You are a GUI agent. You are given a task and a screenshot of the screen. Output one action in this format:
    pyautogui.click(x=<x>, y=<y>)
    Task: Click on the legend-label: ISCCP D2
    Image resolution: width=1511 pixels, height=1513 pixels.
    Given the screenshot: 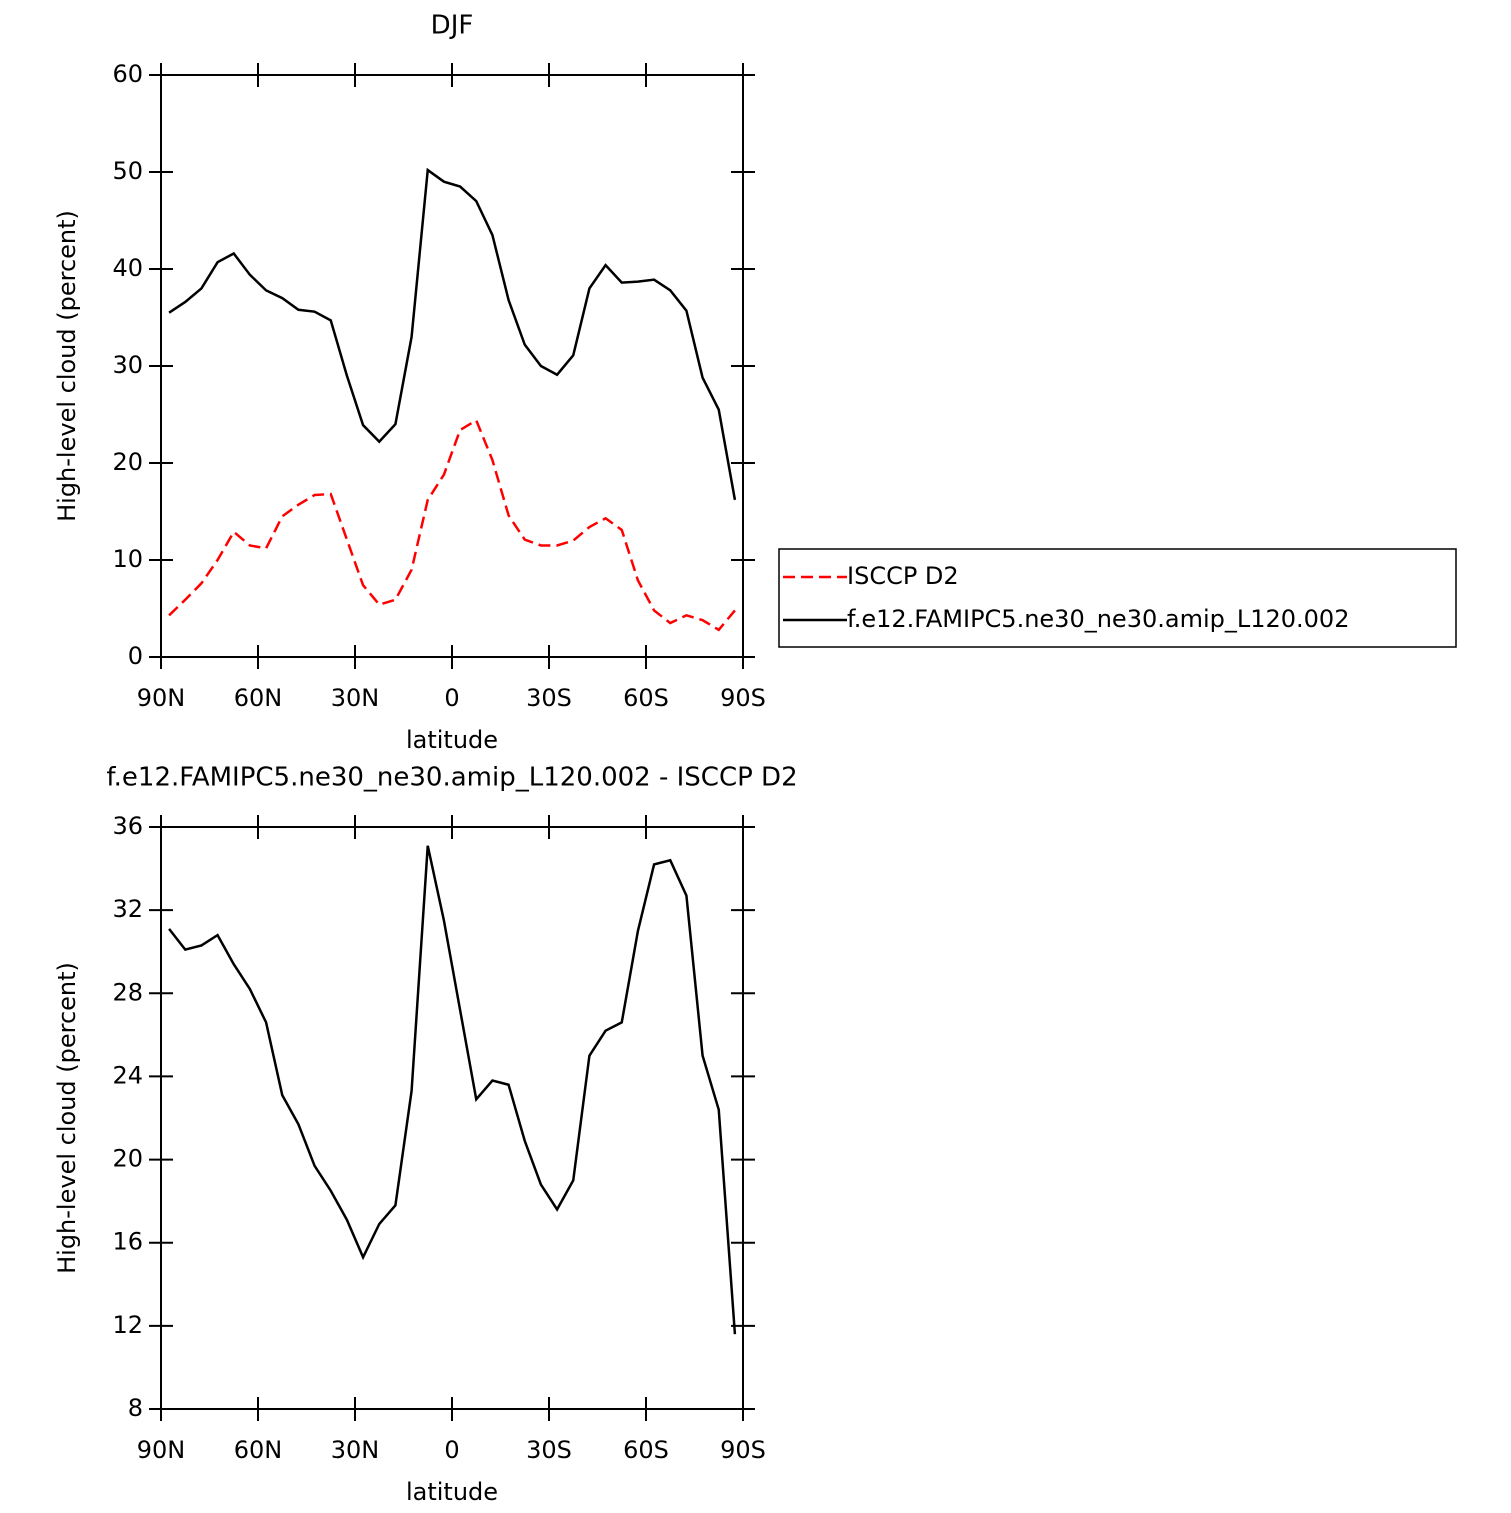 What is the action you would take?
    pyautogui.click(x=903, y=576)
    